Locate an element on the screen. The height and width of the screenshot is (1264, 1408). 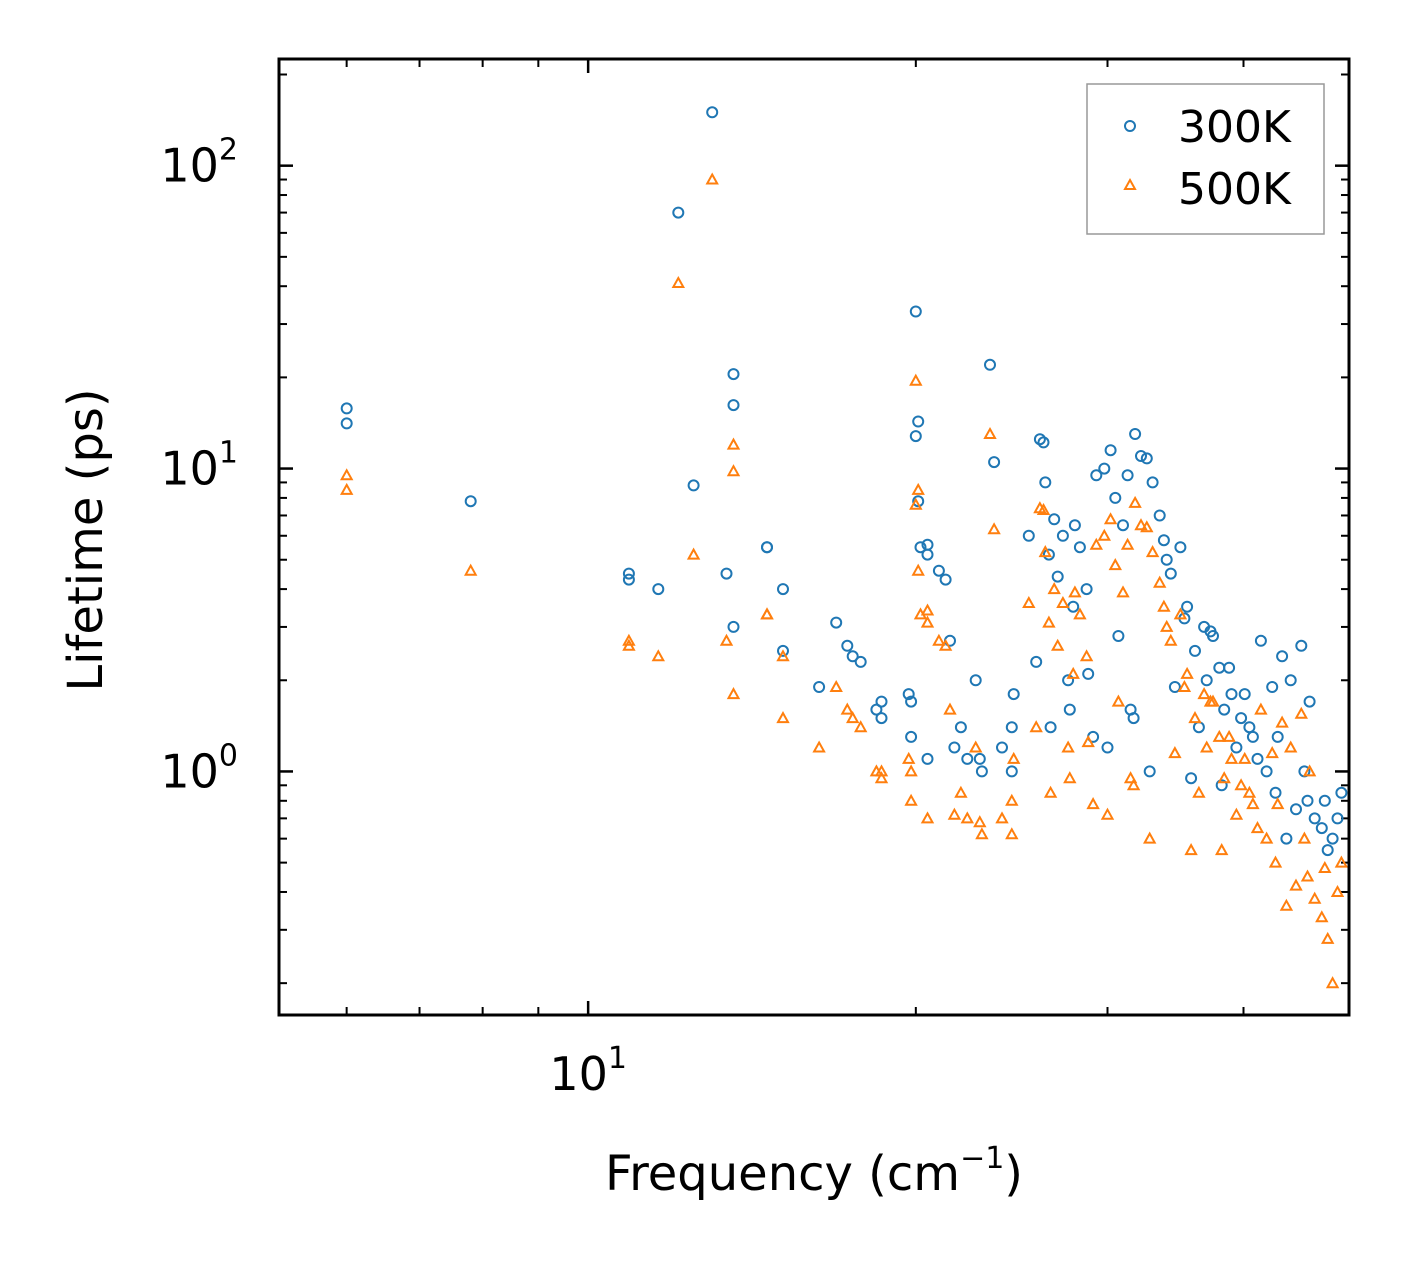
y-tick-label: 10² is located at coordinates (199, 163).